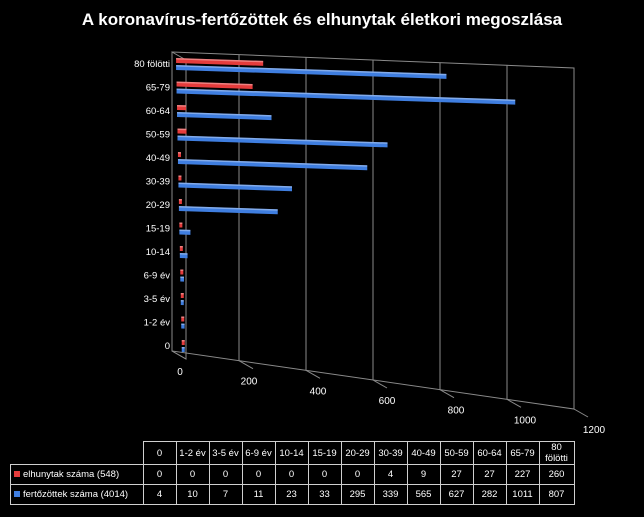 The width and height of the screenshot is (644, 517). Describe the element at coordinates (594, 430) in the screenshot. I see `x-tick-label: 1200` at that location.